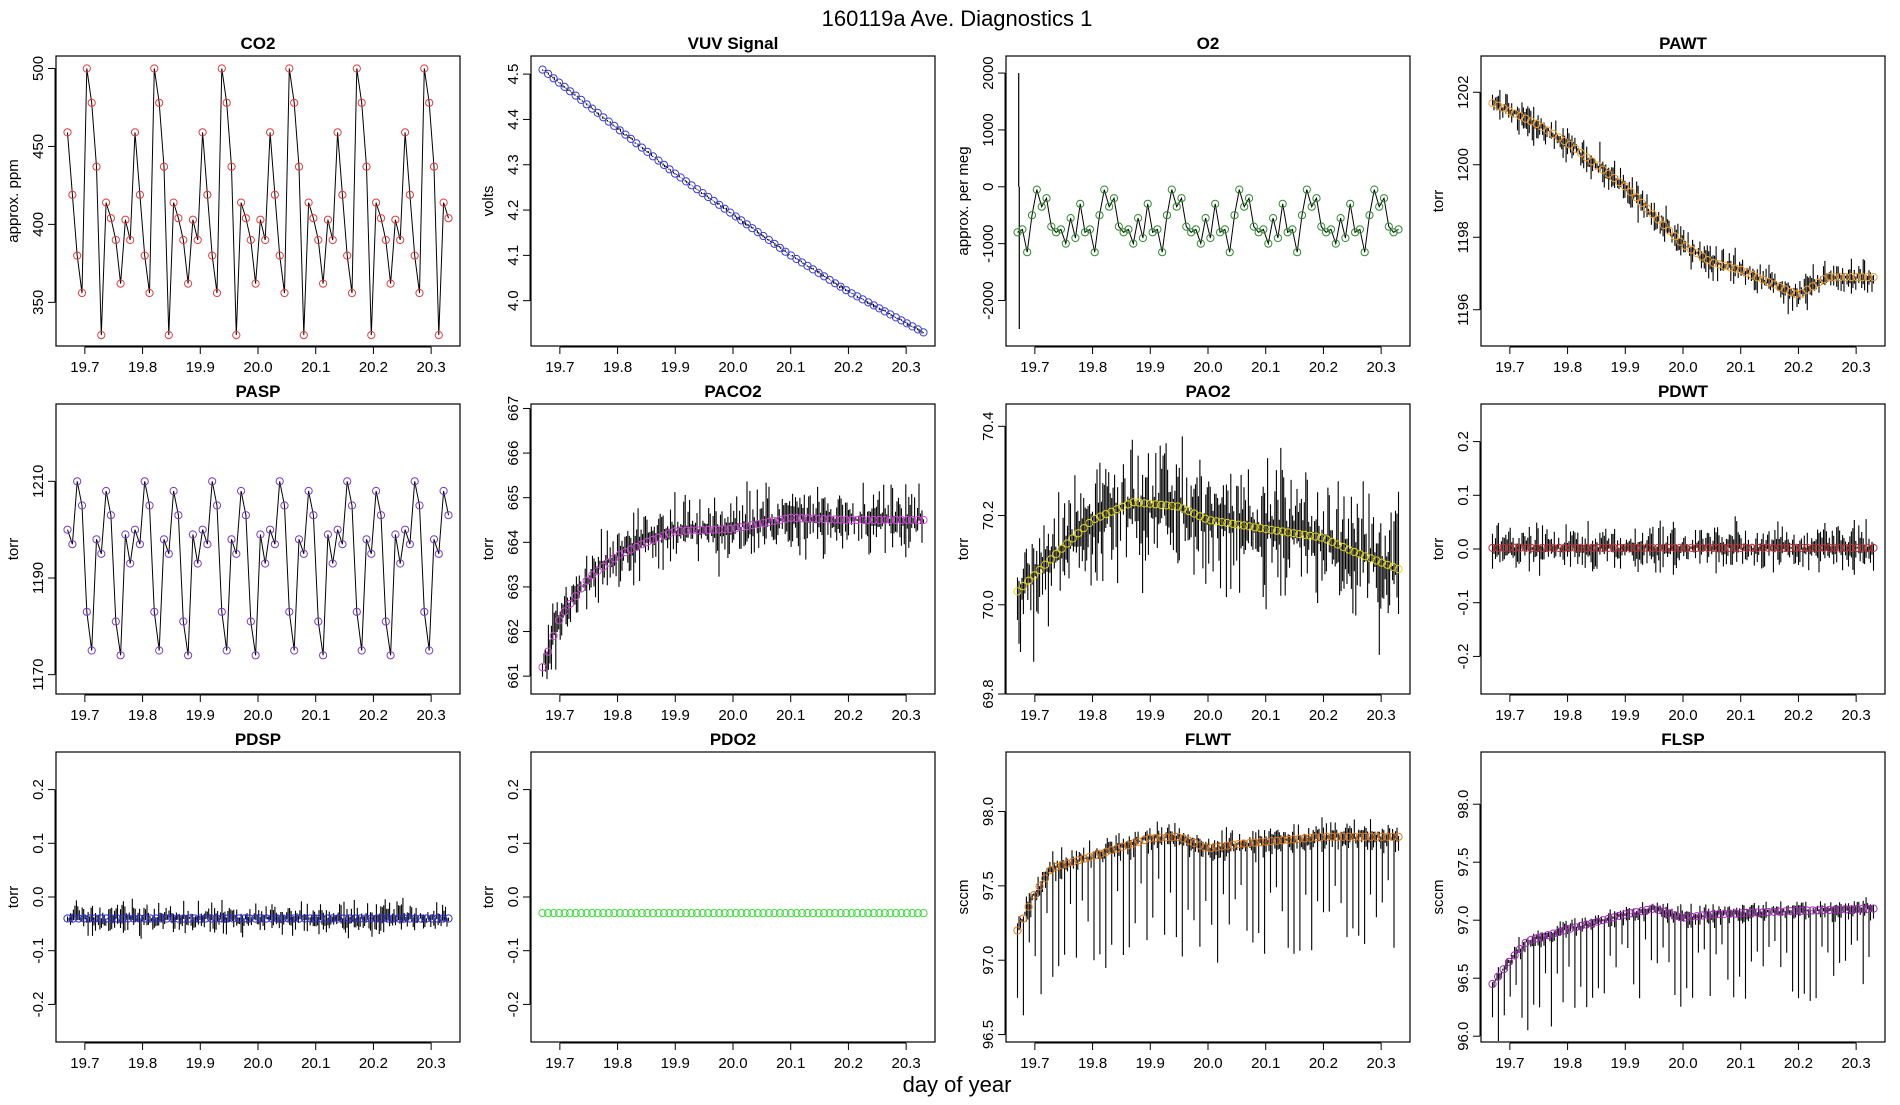 This screenshot has height=1105, width=1900. Describe the element at coordinates (38, 146) in the screenshot. I see `y-tick-label: 450` at that location.